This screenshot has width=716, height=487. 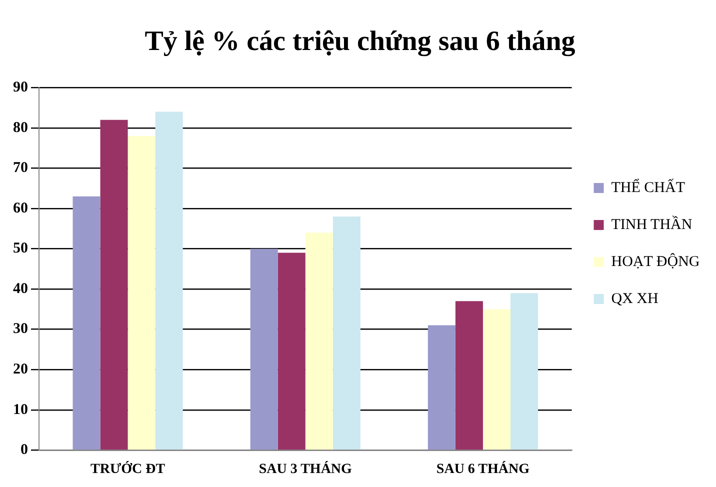 I want to click on y-tick-label: 10, so click(x=20, y=410).